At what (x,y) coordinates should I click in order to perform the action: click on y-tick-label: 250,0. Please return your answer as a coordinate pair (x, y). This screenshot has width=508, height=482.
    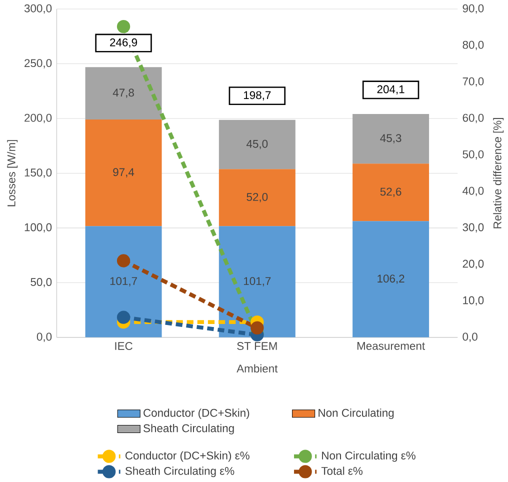
    Looking at the image, I should click on (38, 63).